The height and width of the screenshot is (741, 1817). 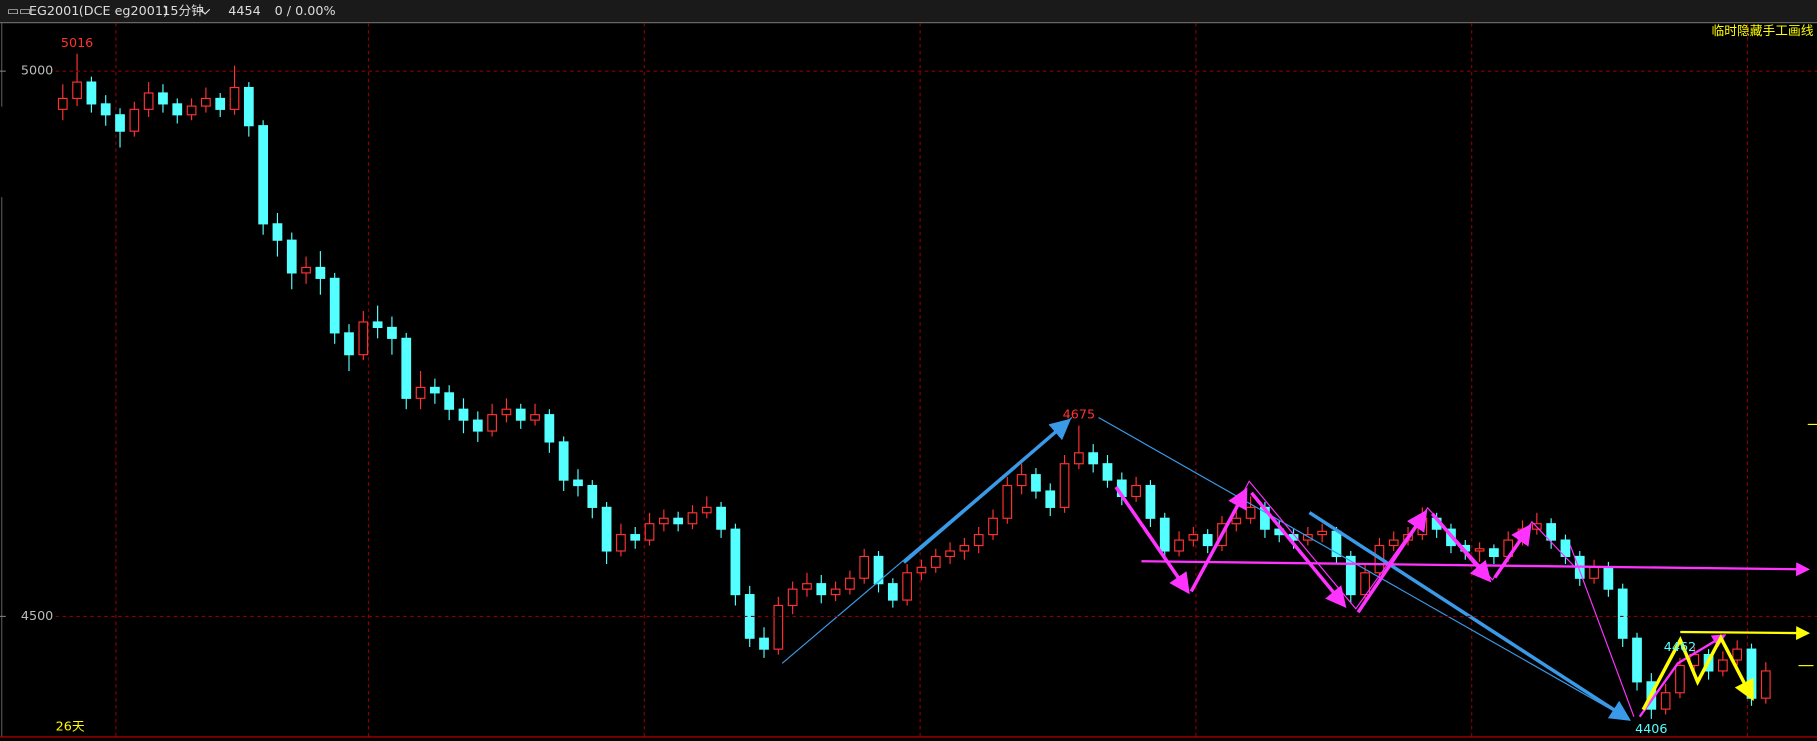 I want to click on extreme-label: 4675, so click(x=1079, y=415).